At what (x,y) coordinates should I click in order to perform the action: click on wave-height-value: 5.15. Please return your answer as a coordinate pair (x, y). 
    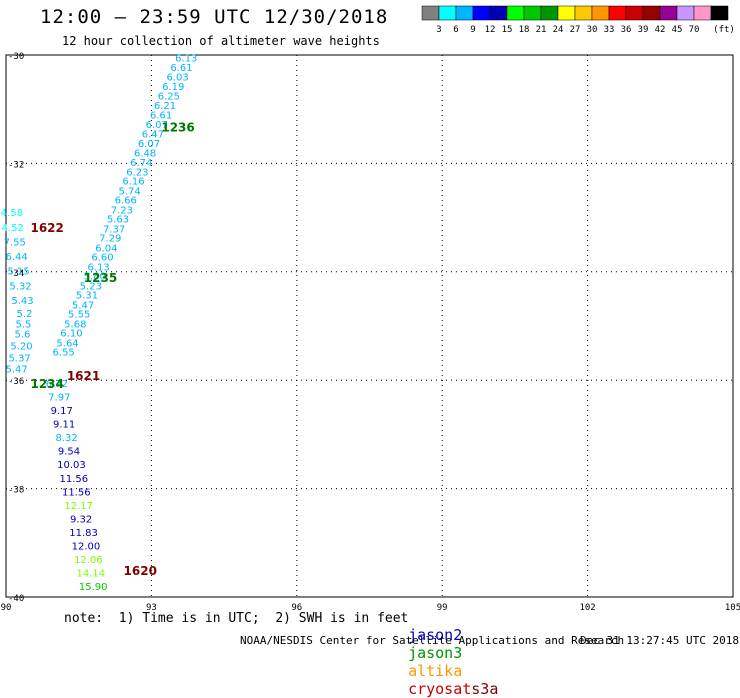
    Looking at the image, I should click on (18, 272).